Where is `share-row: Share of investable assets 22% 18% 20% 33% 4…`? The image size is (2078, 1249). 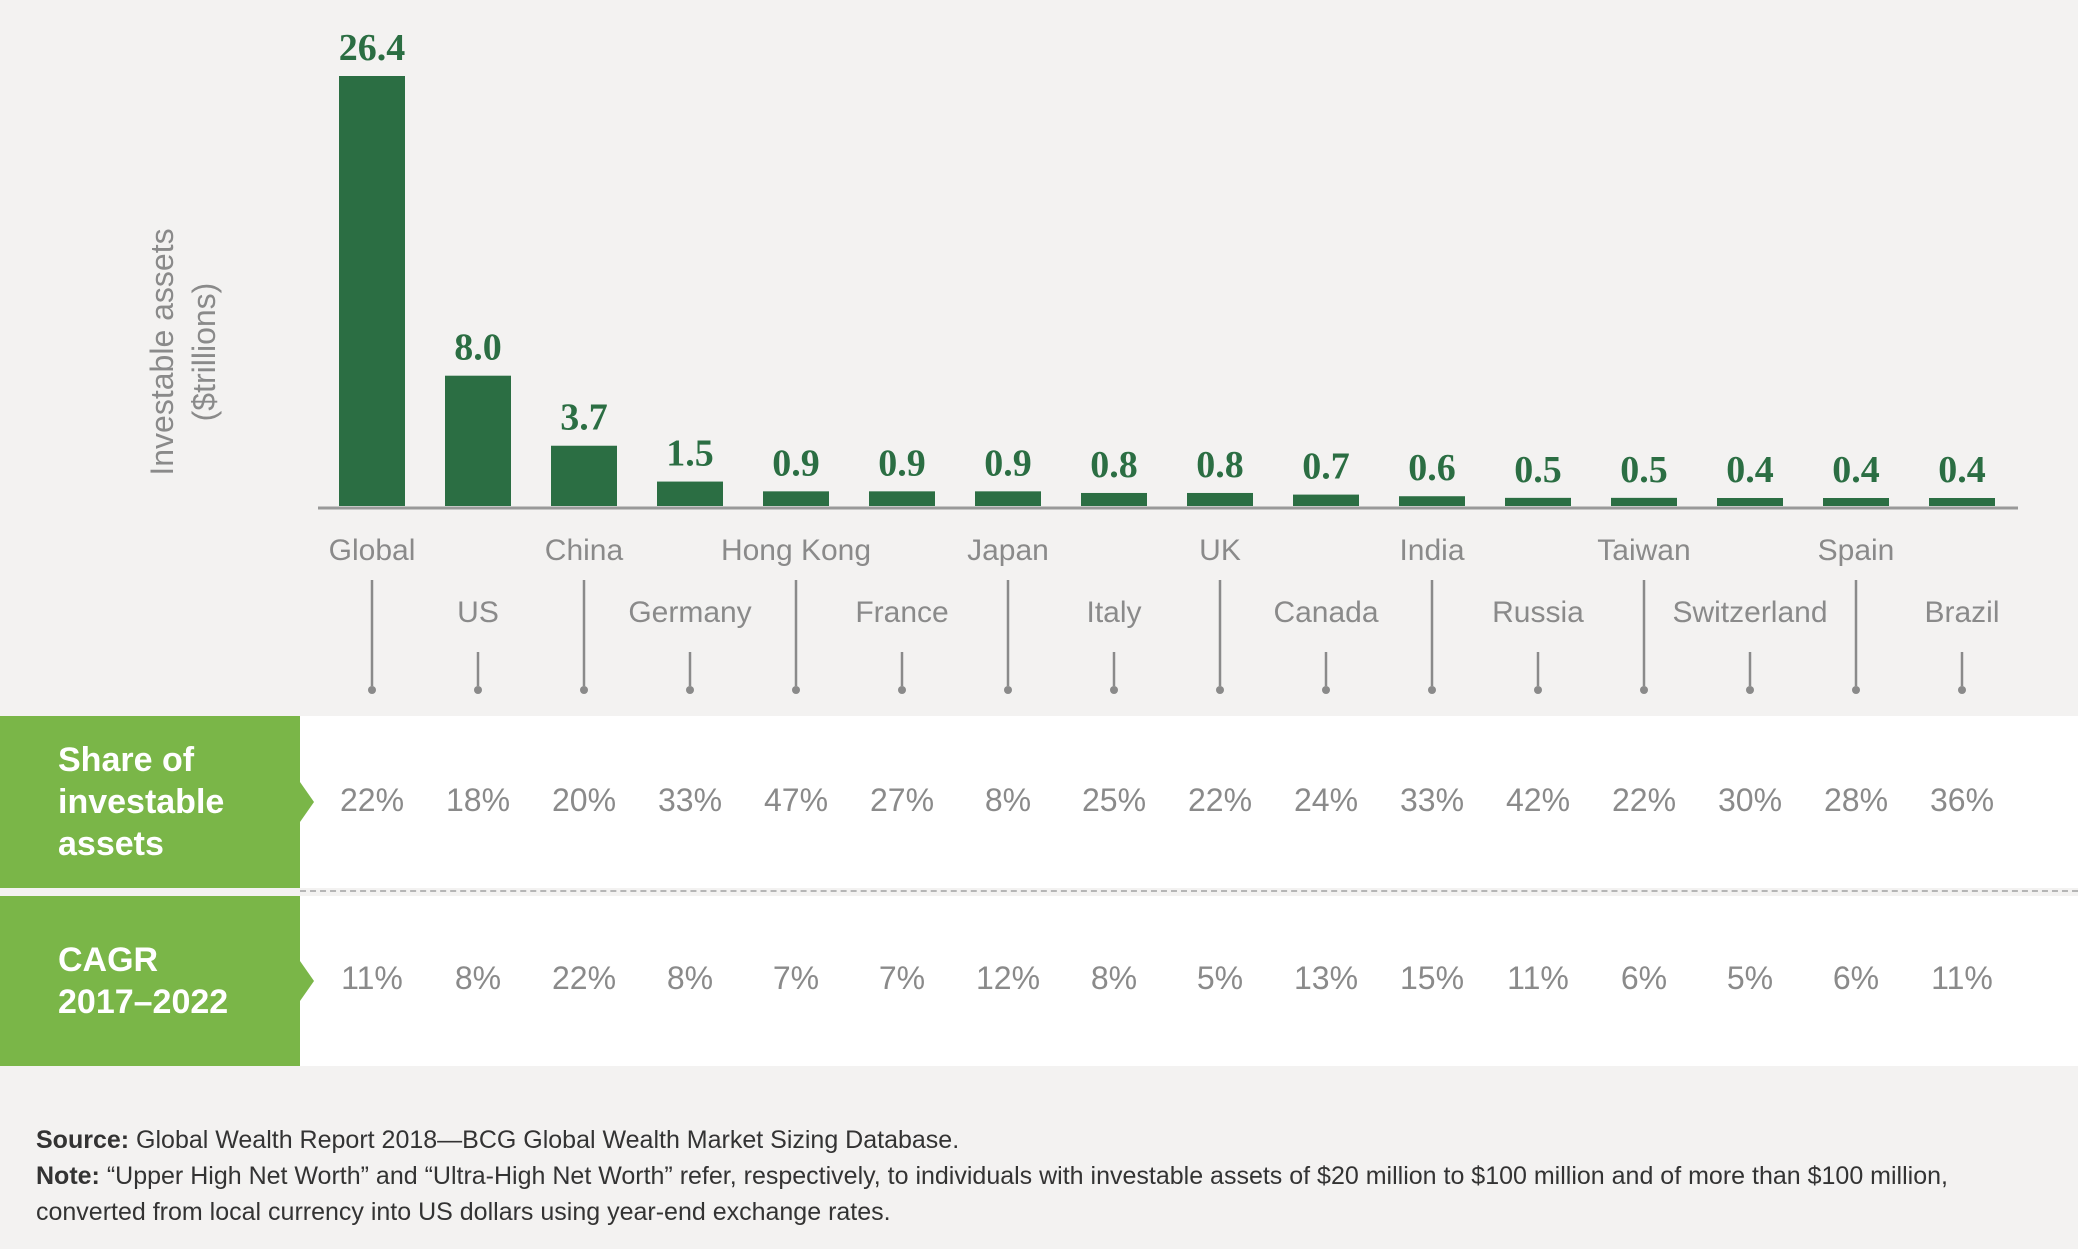
share-row: Share of investable assets 22% 18% 20% 33% 4… is located at coordinates (1039, 802).